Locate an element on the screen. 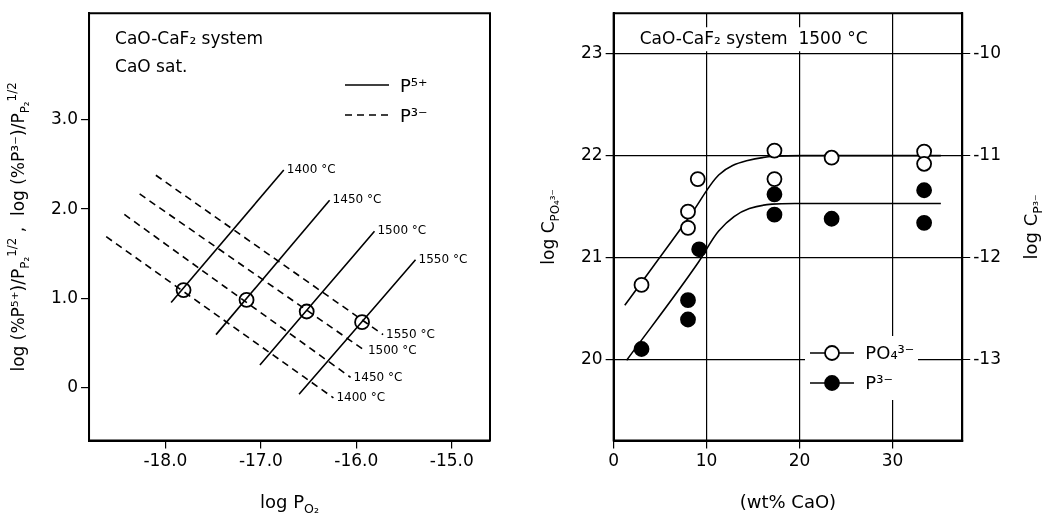  x-tick-label: -15.0 is located at coordinates (451, 460).